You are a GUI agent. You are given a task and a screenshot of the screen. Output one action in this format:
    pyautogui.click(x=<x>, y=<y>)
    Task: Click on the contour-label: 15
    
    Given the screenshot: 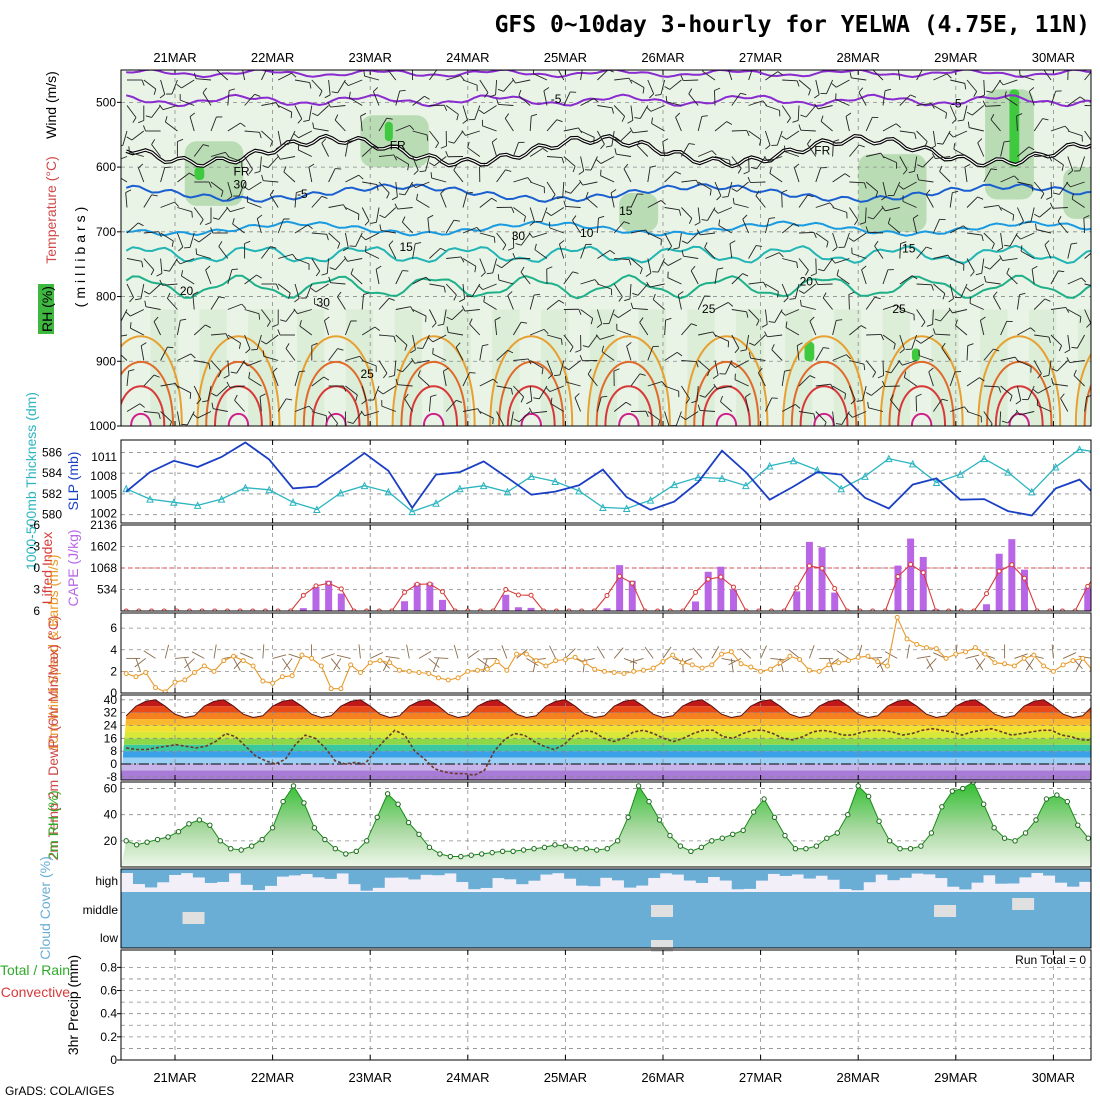 What is the action you would take?
    pyautogui.click(x=909, y=248)
    